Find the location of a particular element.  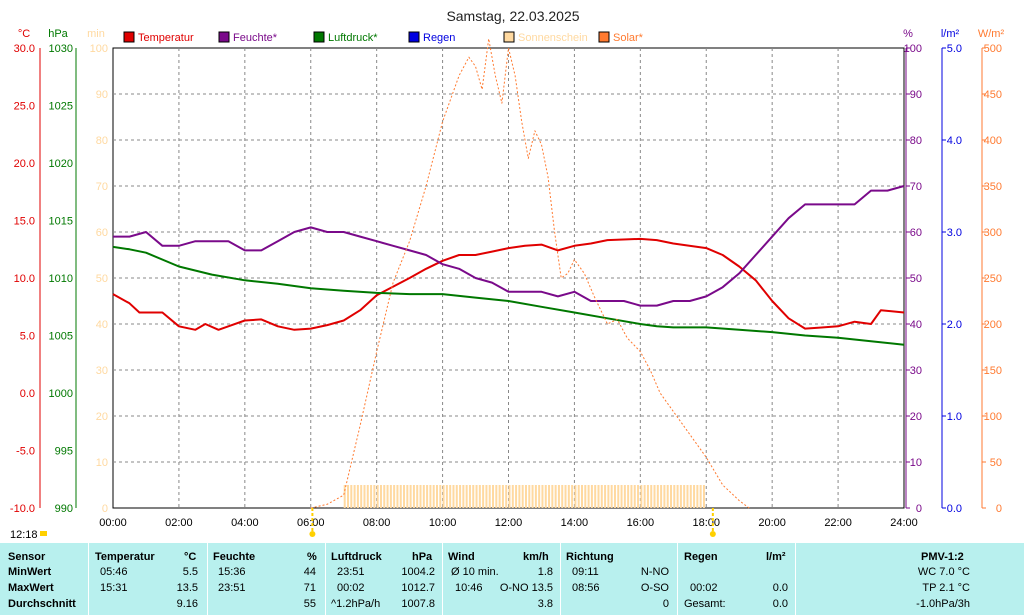

sunshine-tick-label: 60 is located at coordinates (102, 233).